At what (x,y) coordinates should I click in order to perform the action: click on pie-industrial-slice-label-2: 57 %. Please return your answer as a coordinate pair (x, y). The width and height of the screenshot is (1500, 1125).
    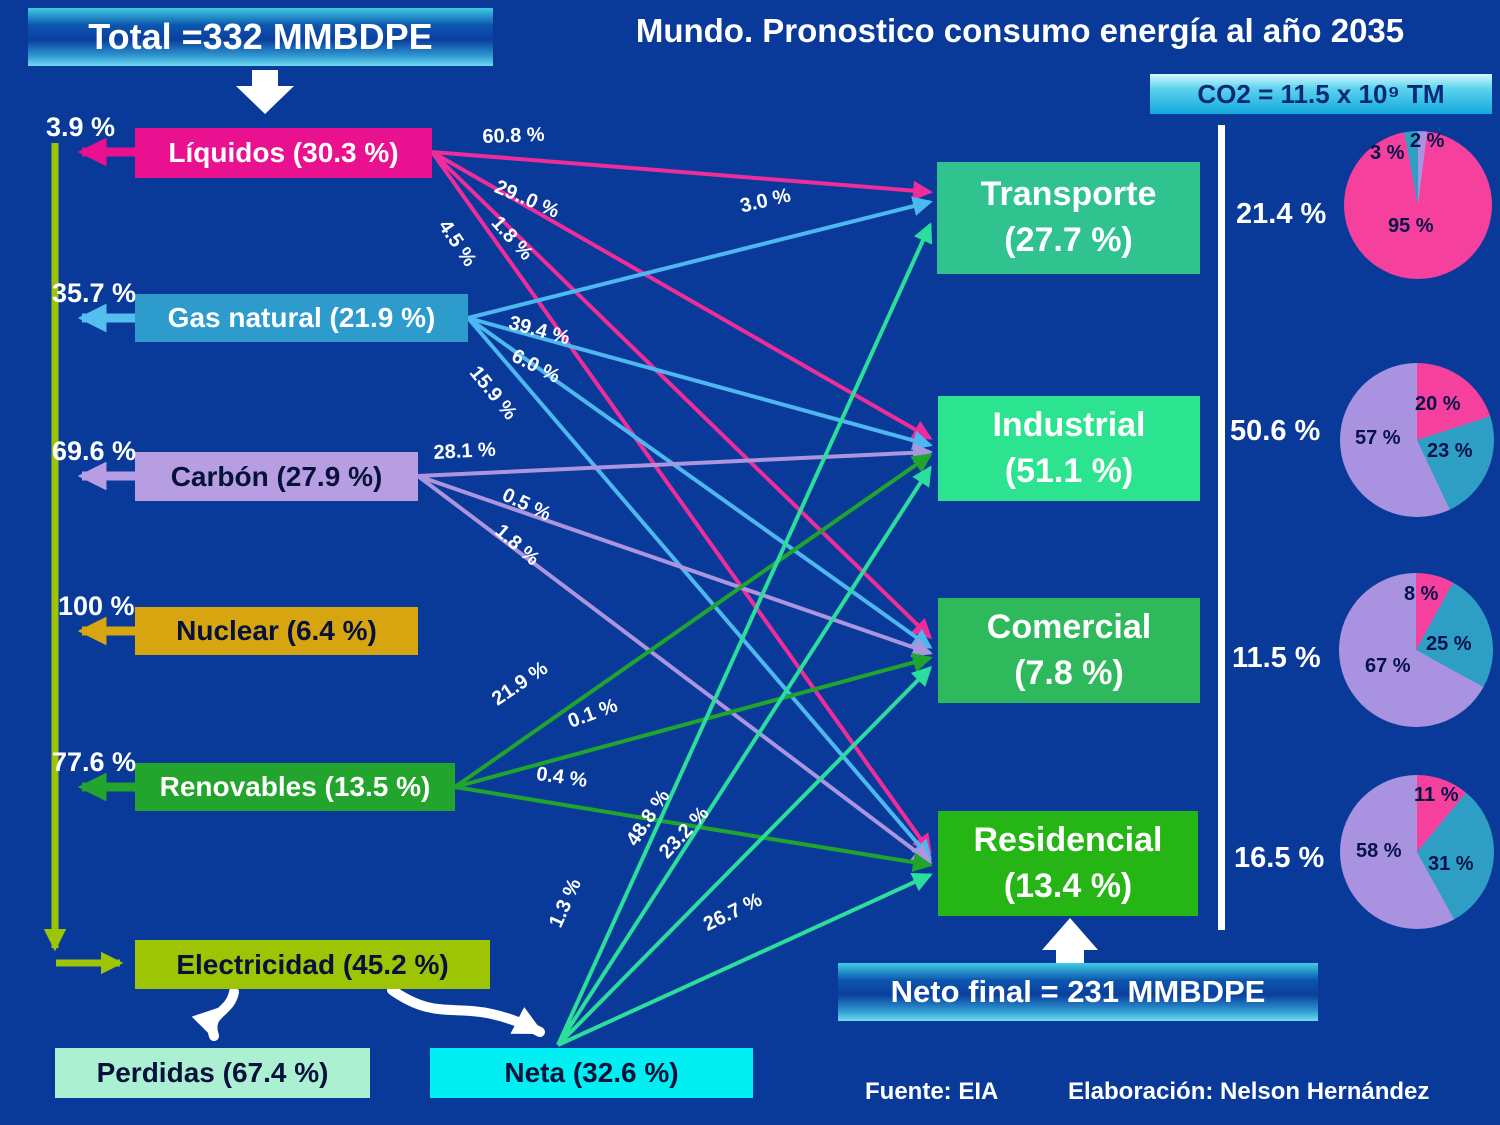
    Looking at the image, I should click on (1378, 438).